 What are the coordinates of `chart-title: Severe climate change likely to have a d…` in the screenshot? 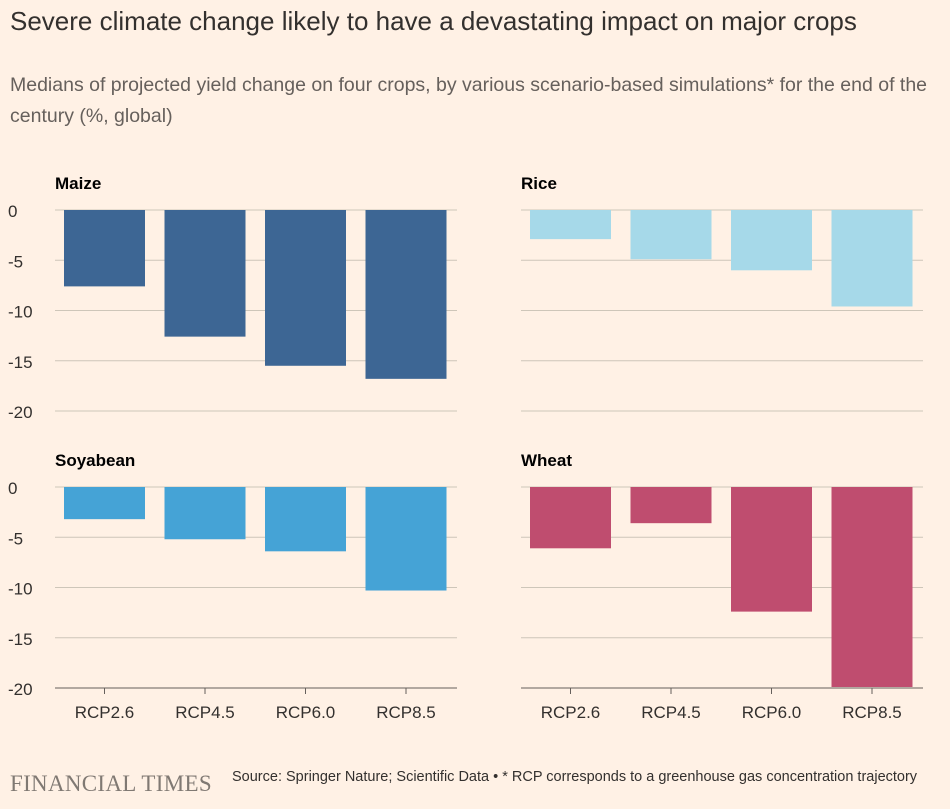 It's located at (433, 21).